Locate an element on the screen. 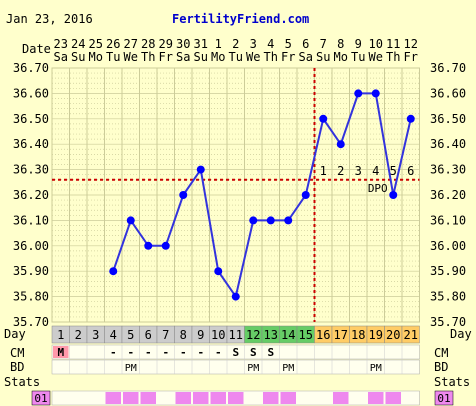 The image size is (476, 406). weekday-21: Fr is located at coordinates (411, 57).